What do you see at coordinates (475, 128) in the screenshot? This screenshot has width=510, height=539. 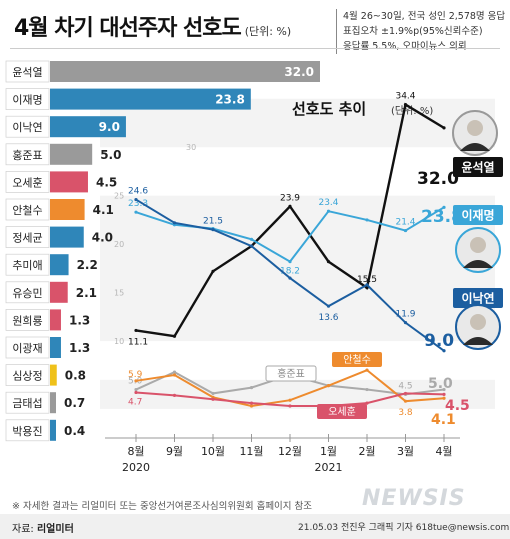 I see `avatar-head-윤석열` at bounding box center [475, 128].